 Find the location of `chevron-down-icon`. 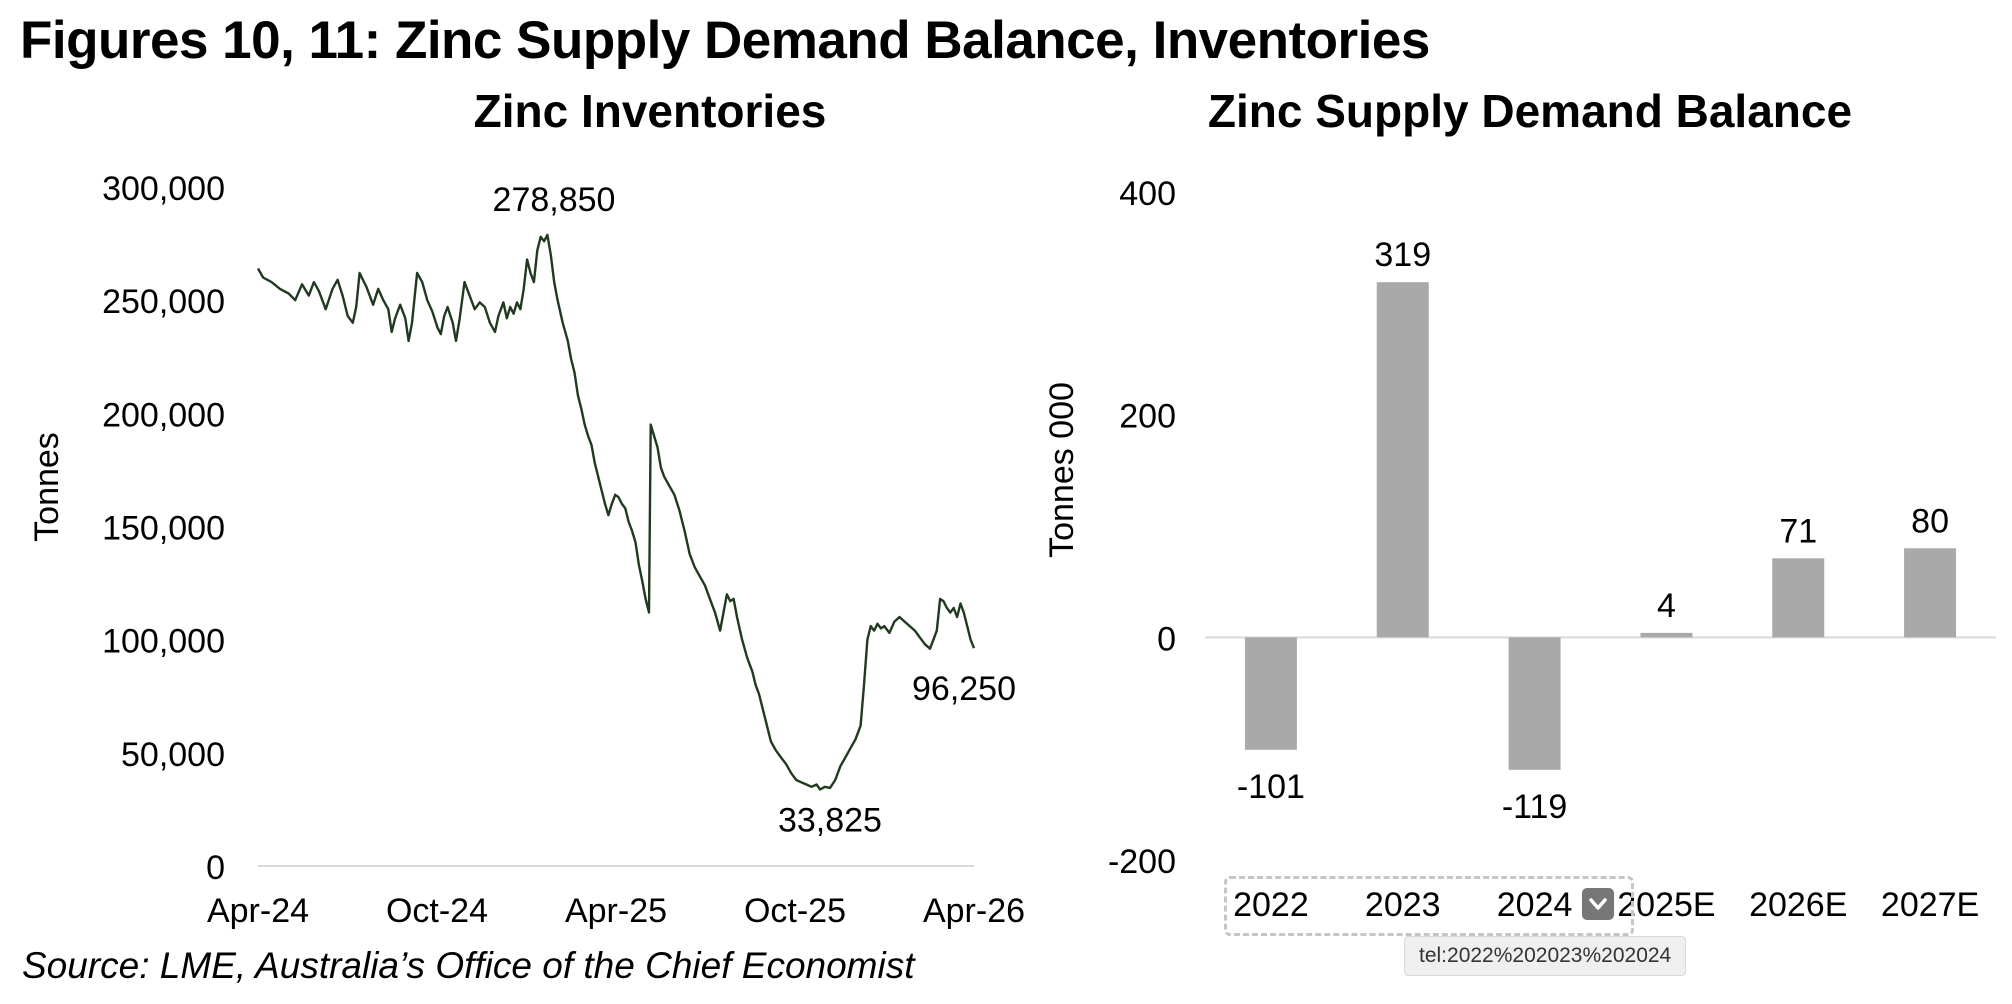

chevron-down-icon is located at coordinates (1598, 904).